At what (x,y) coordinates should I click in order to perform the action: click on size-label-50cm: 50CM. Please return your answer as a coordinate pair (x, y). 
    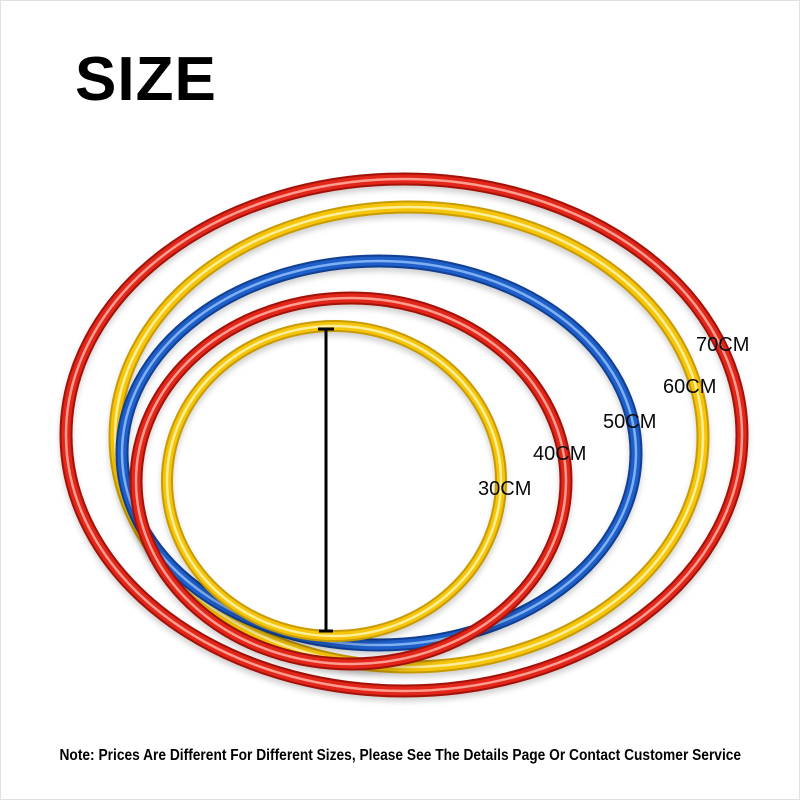
    Looking at the image, I should click on (630, 422).